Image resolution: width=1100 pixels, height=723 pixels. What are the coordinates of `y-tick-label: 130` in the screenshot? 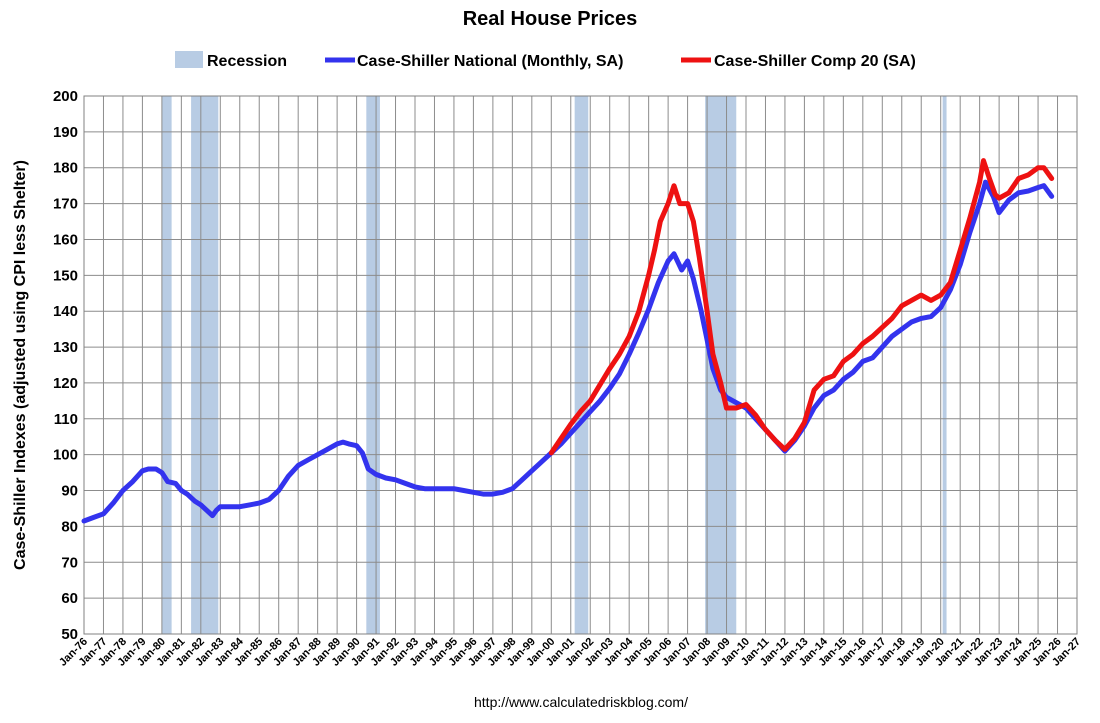 It's located at (65, 347).